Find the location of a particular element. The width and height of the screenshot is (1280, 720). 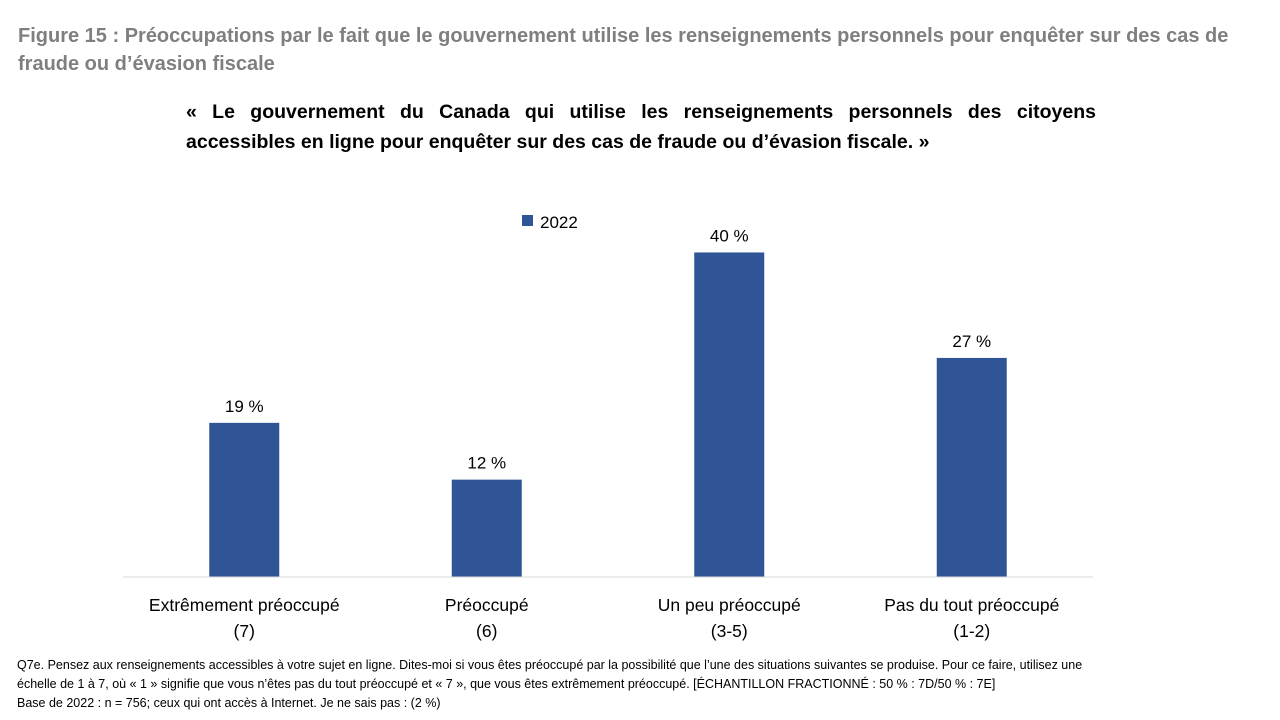

category-label-1-line-1: Extrêmement préoccupé is located at coordinates (244, 605).